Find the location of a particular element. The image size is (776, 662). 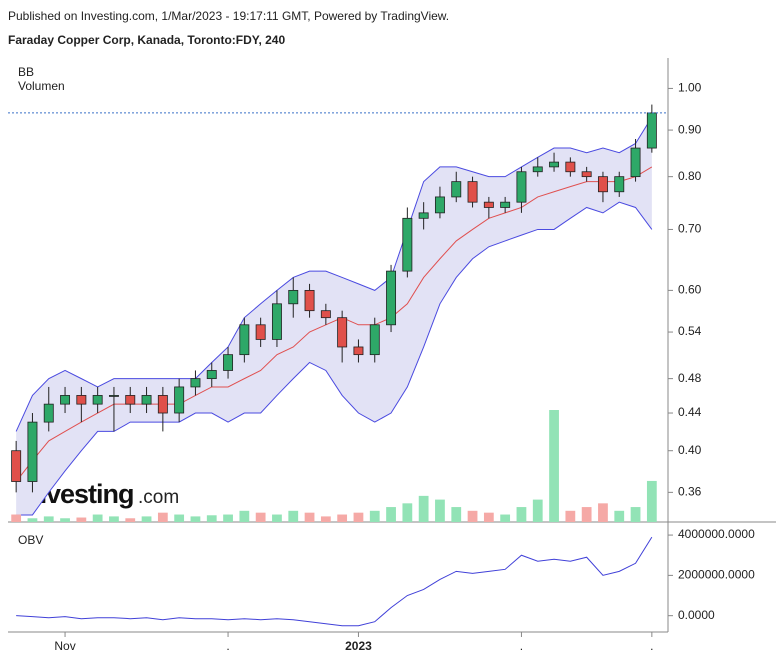

indicator-label: BB is located at coordinates (26, 72).